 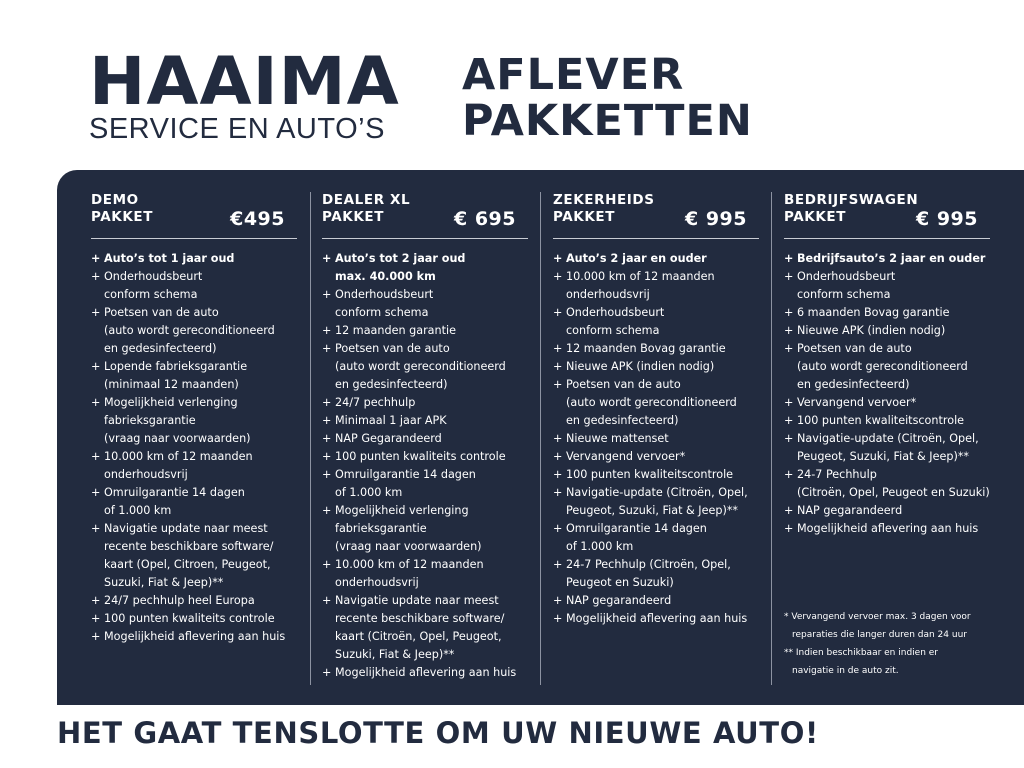 I want to click on tagline: HET GAAT TENSLOTTE OM UW NIEUWE AUTO!, so click(x=438, y=733).